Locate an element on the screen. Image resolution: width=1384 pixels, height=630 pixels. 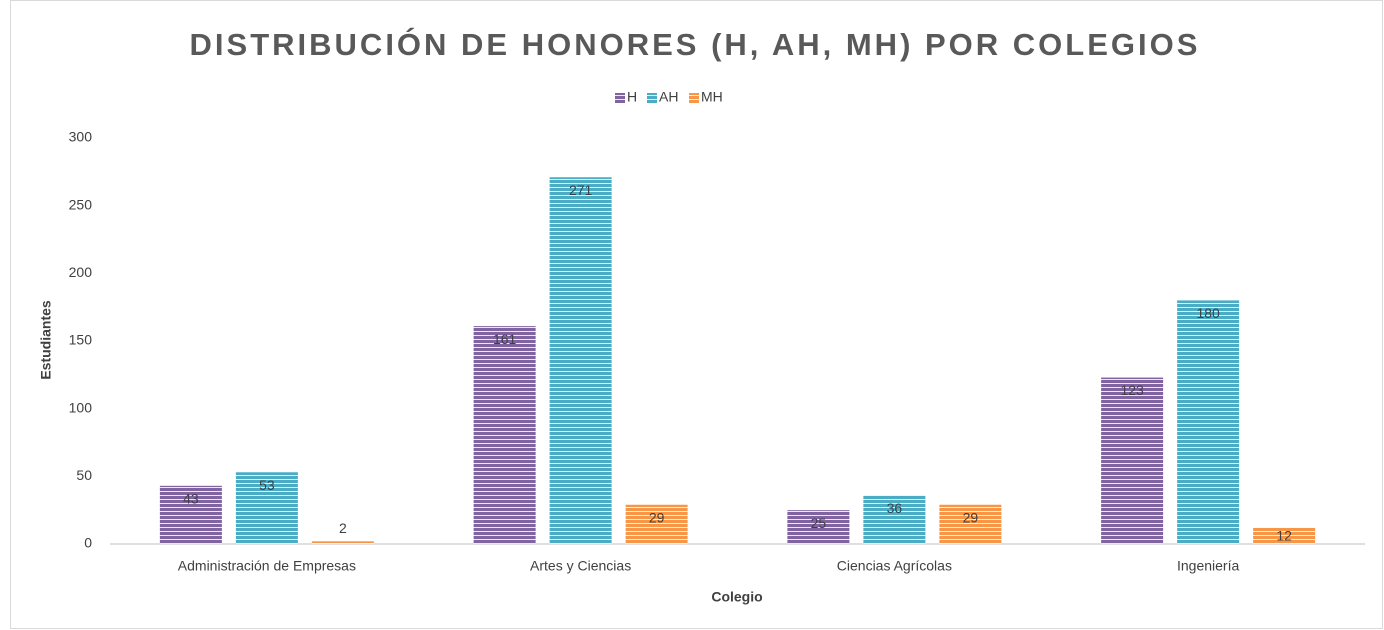
data-label: 161 is located at coordinates (505, 339).